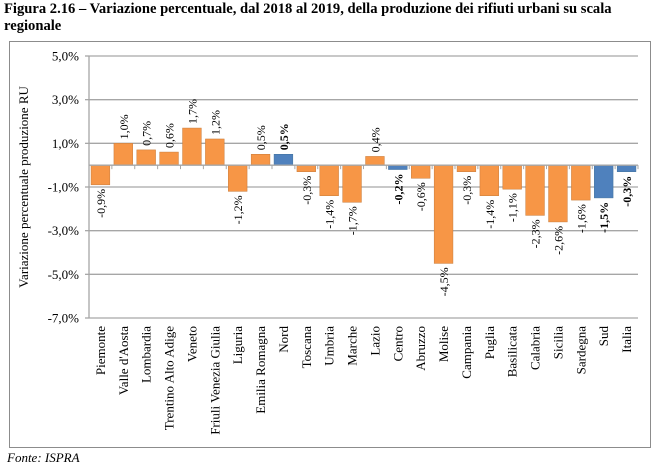  Describe the element at coordinates (191, 344) in the screenshot. I see `x-tick-label: Veneto` at that location.